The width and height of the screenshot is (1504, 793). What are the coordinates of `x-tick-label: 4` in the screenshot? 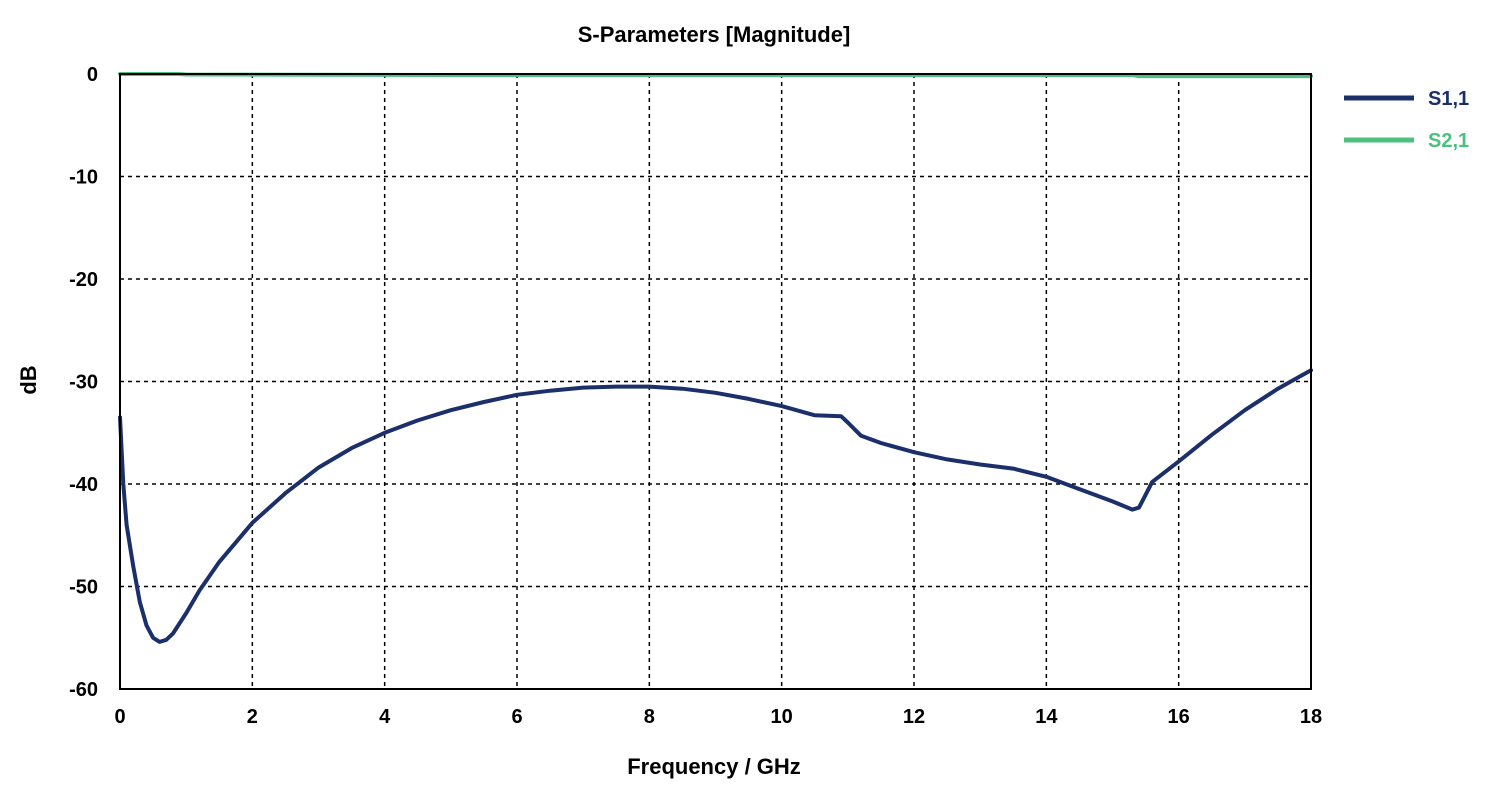 It's located at (385, 717).